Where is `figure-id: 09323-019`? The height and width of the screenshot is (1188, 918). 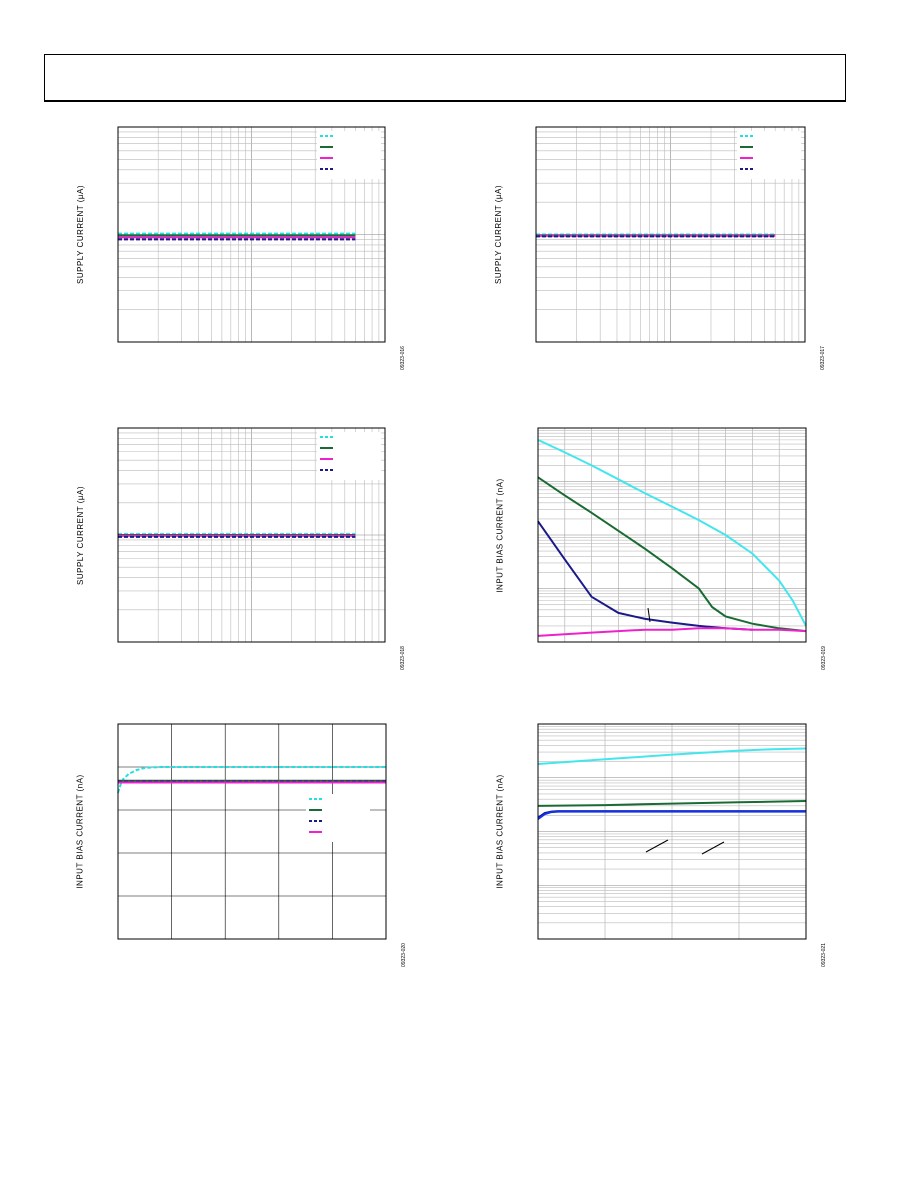 figure-id: 09323-019 is located at coordinates (823, 658).